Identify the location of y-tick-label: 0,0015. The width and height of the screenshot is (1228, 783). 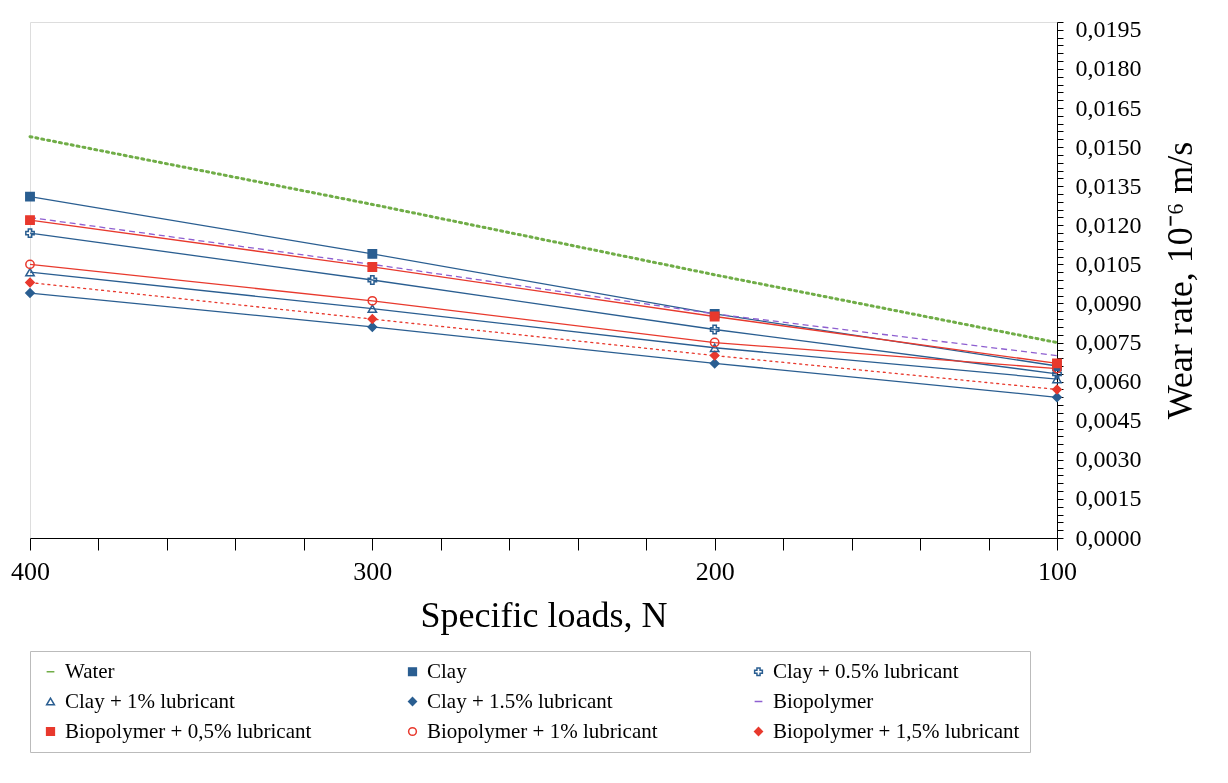
(1108, 498).